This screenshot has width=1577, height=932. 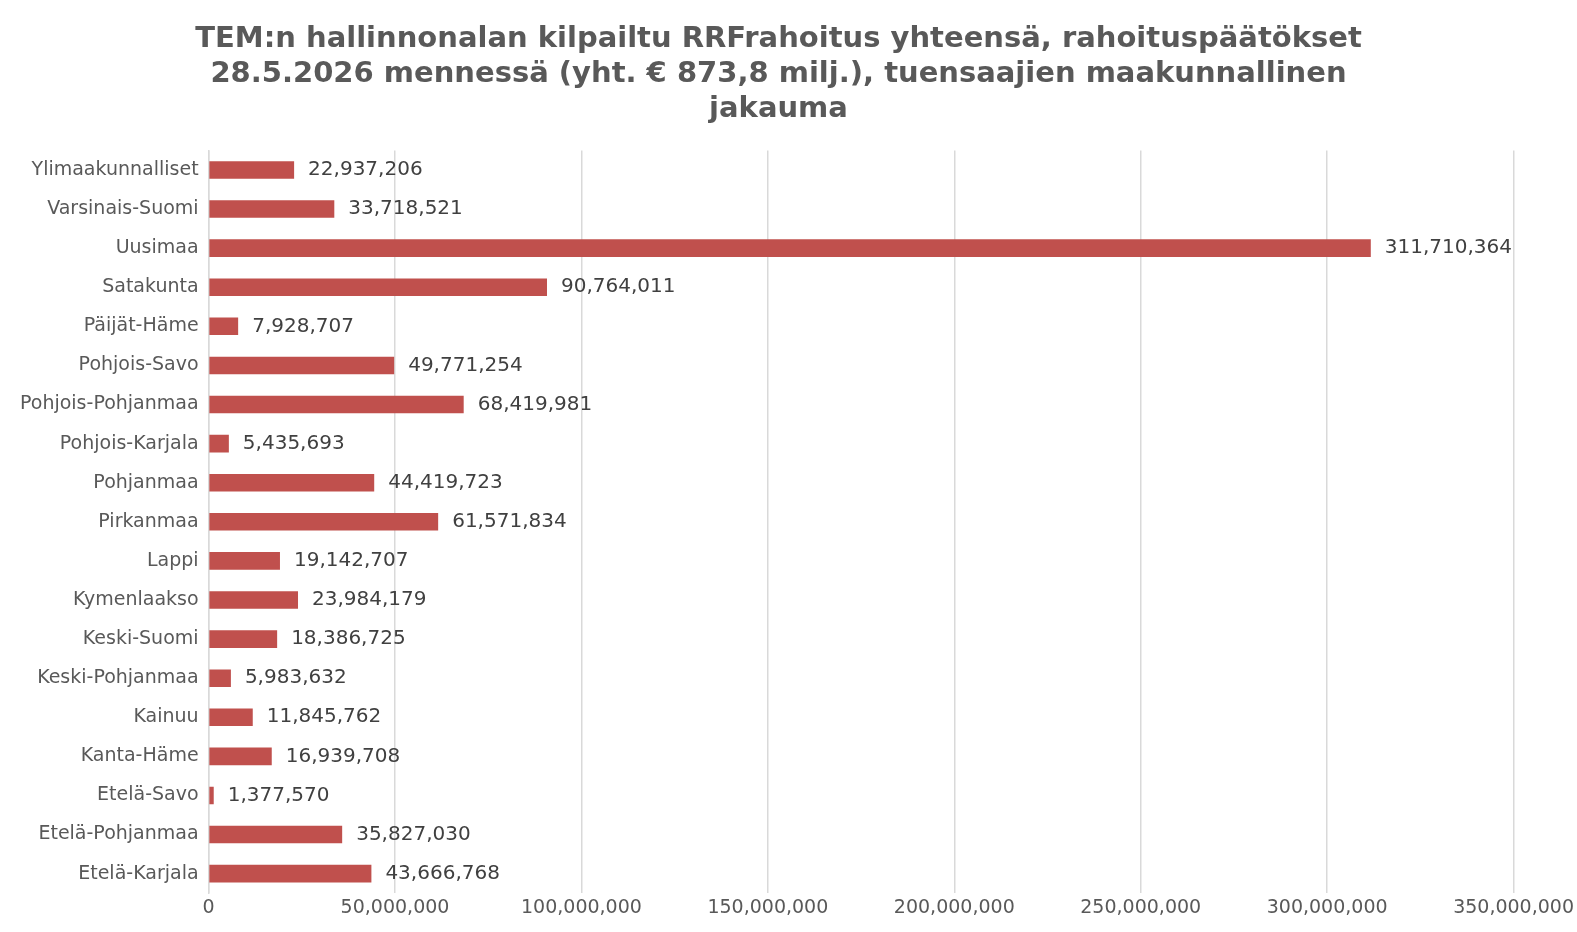 I want to click on y-tick-label: Kainuu, so click(x=166, y=715).